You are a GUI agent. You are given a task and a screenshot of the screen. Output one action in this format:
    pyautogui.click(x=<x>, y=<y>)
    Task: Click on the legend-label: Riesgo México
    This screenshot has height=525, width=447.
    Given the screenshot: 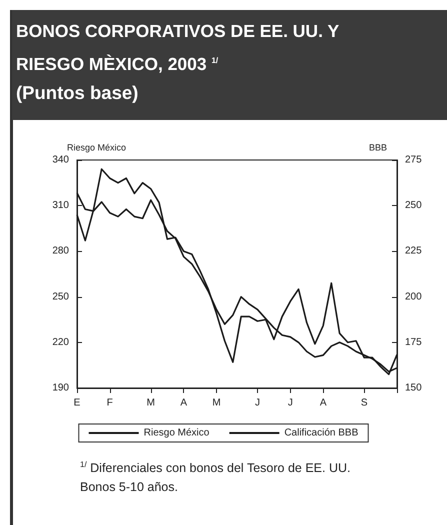 What is the action you would take?
    pyautogui.click(x=177, y=433)
    